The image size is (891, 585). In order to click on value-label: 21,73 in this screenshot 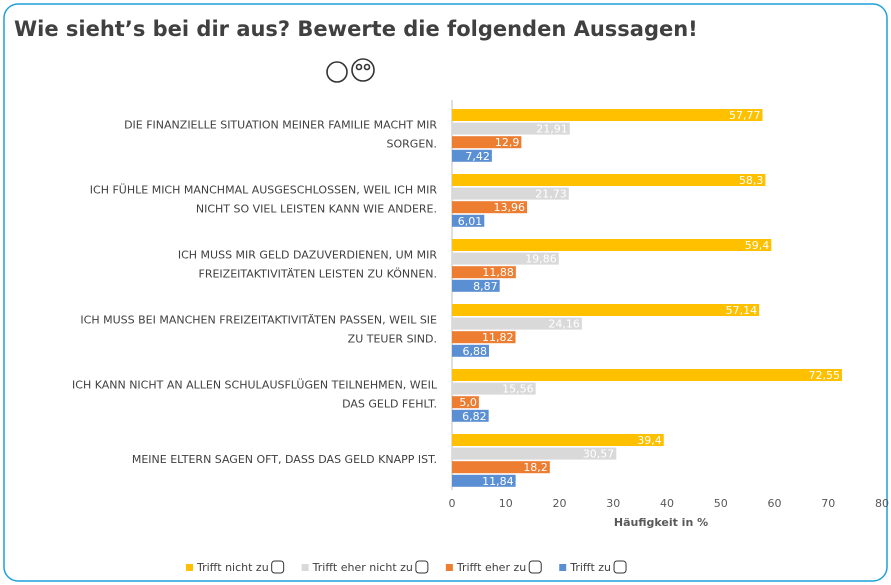, I will do `click(551, 194)`.